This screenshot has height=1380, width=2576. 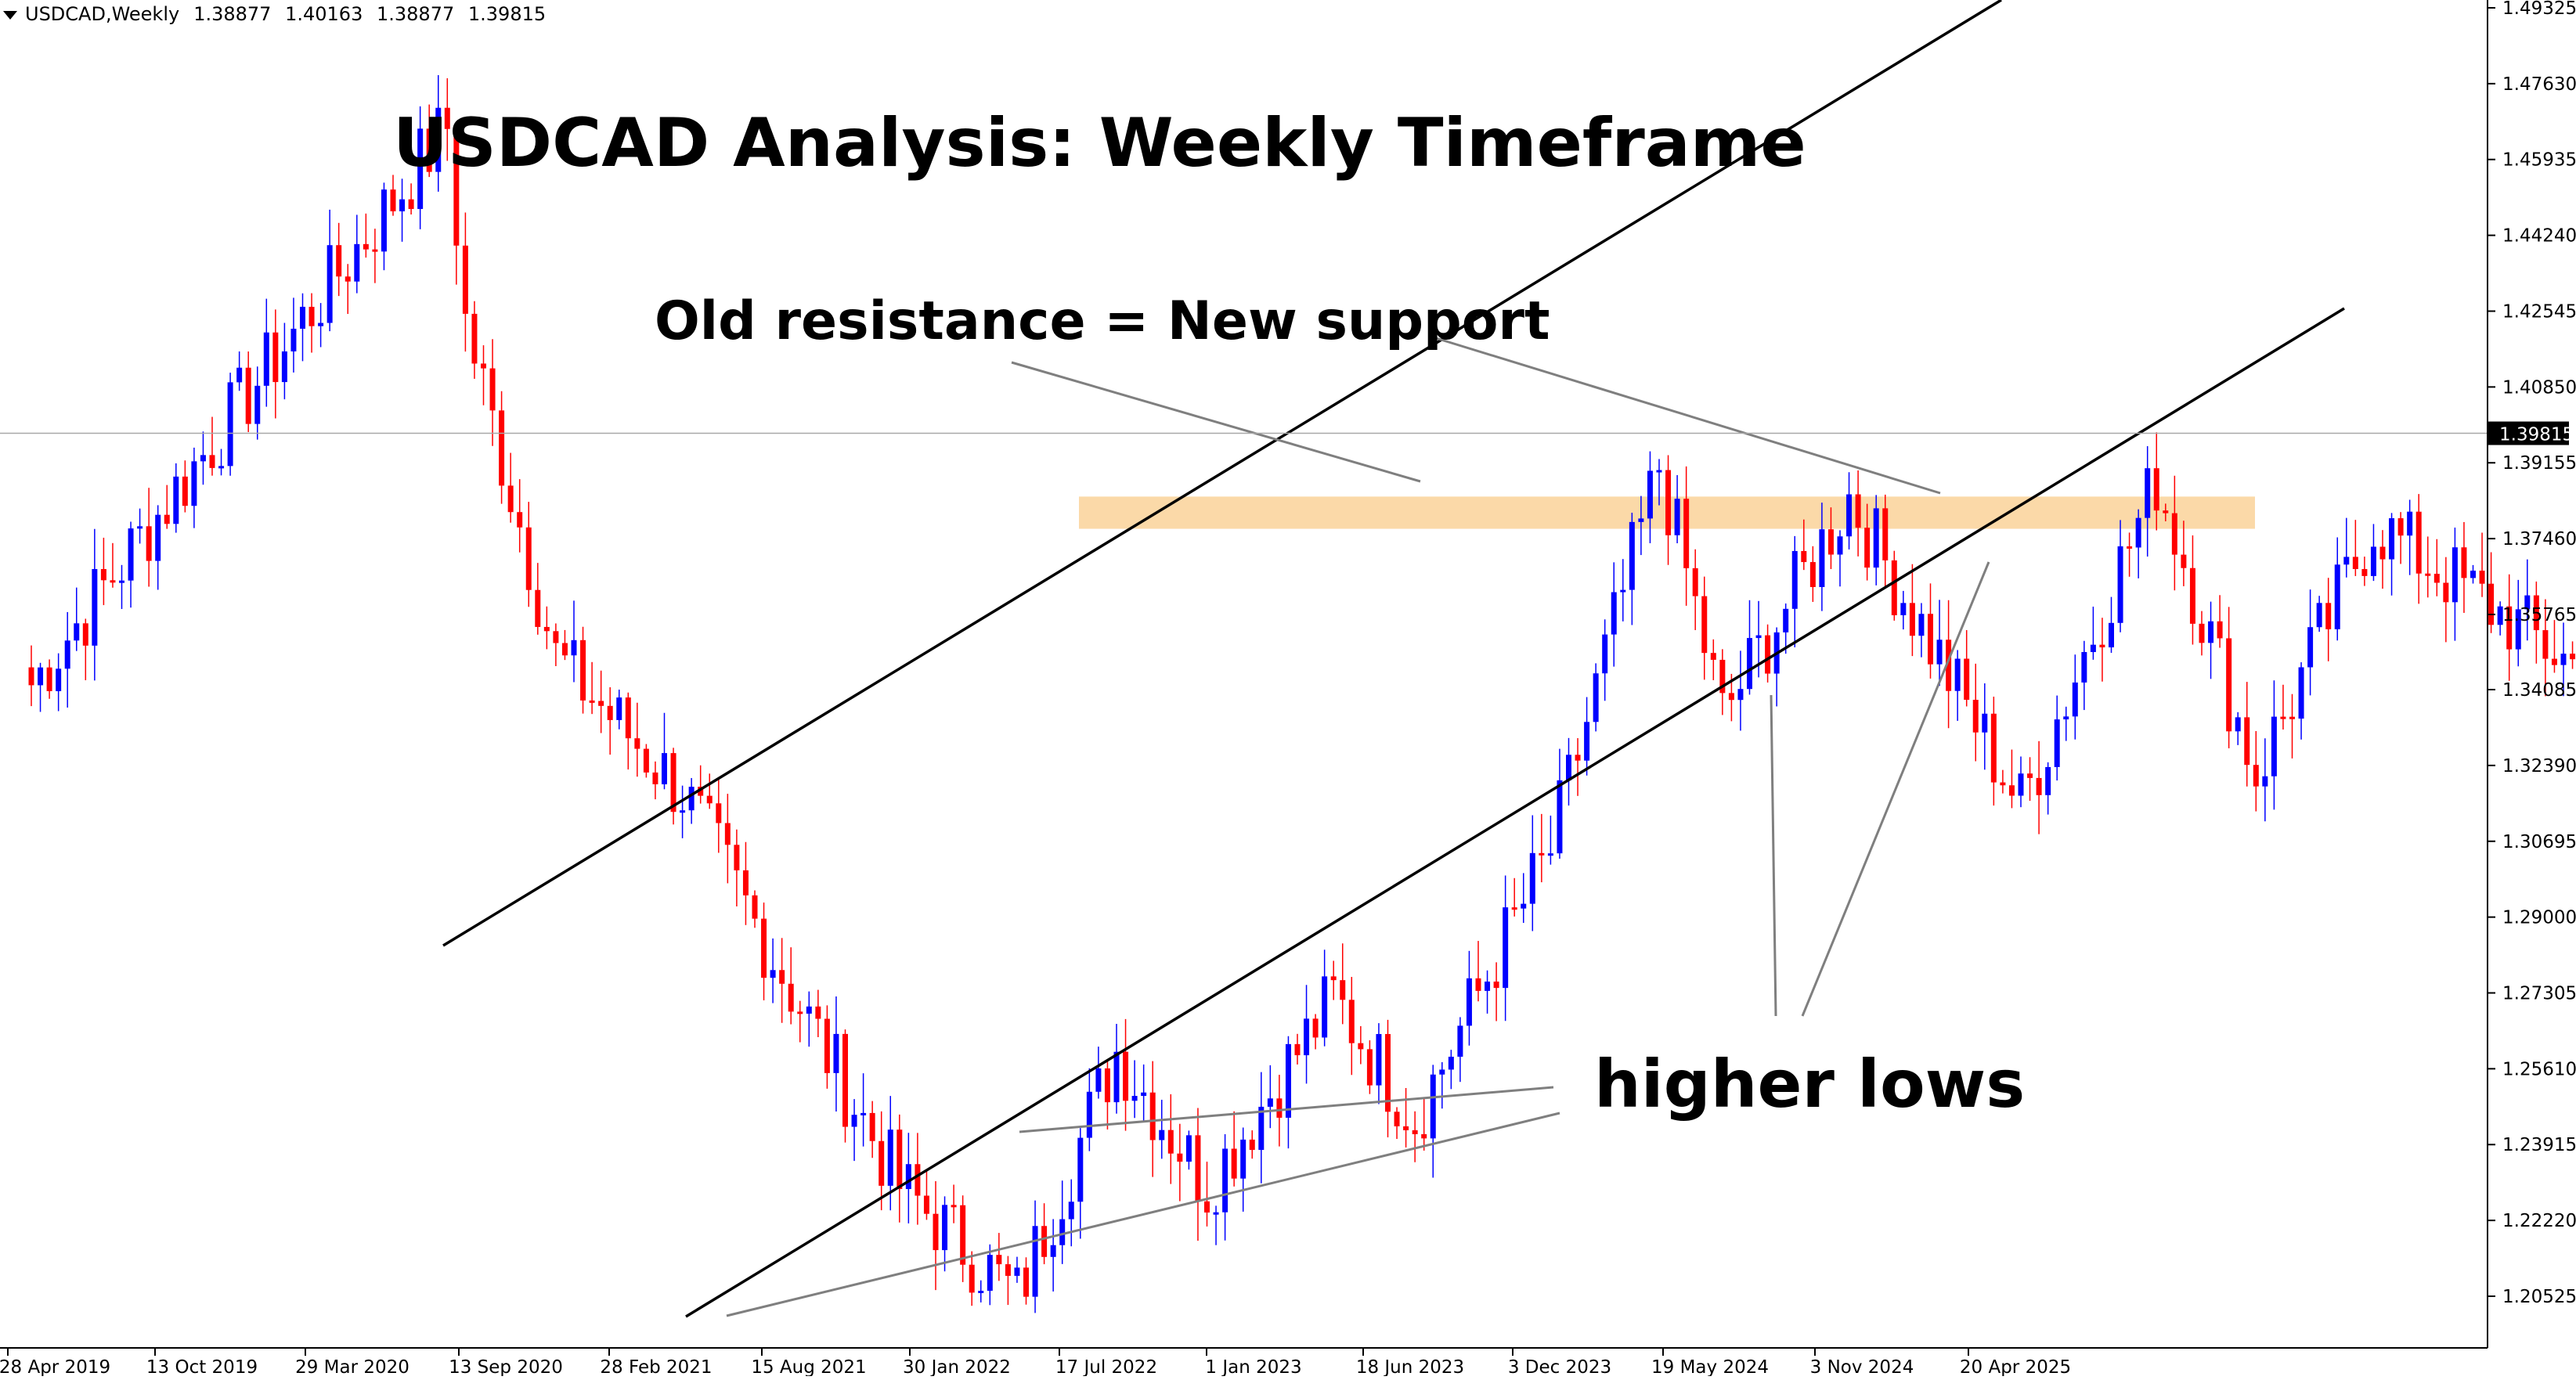 What do you see at coordinates (2539, 9) in the screenshot?
I see `y-tick-label: 1.49325` at bounding box center [2539, 9].